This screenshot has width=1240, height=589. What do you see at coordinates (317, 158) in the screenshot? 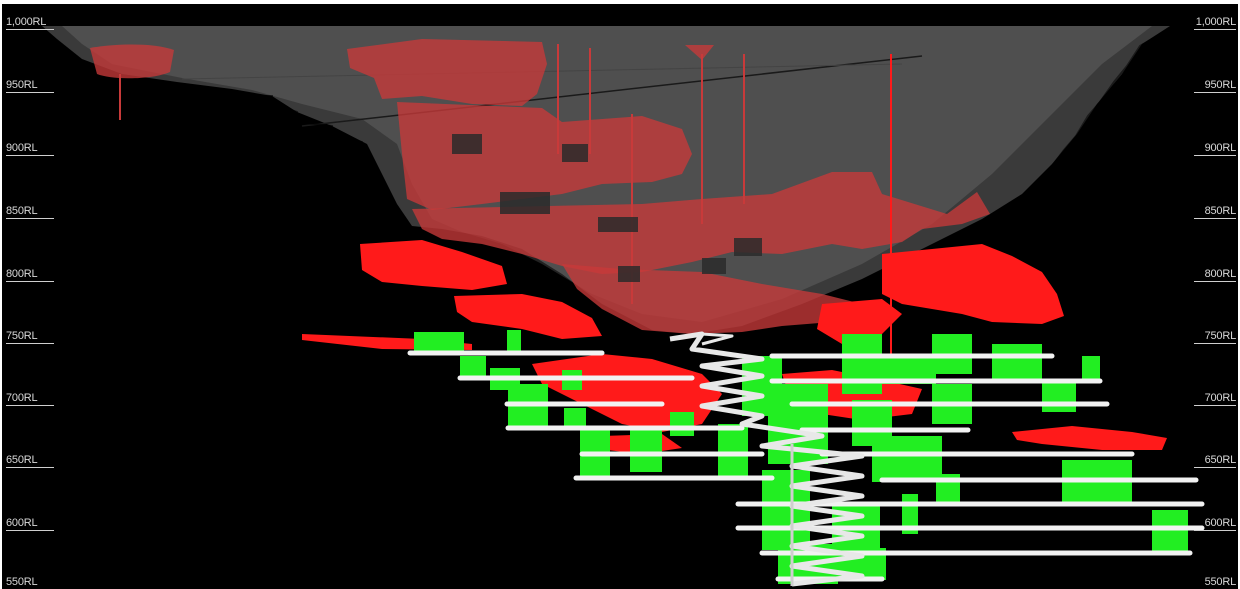
I see `pit-benches-left` at bounding box center [317, 158].